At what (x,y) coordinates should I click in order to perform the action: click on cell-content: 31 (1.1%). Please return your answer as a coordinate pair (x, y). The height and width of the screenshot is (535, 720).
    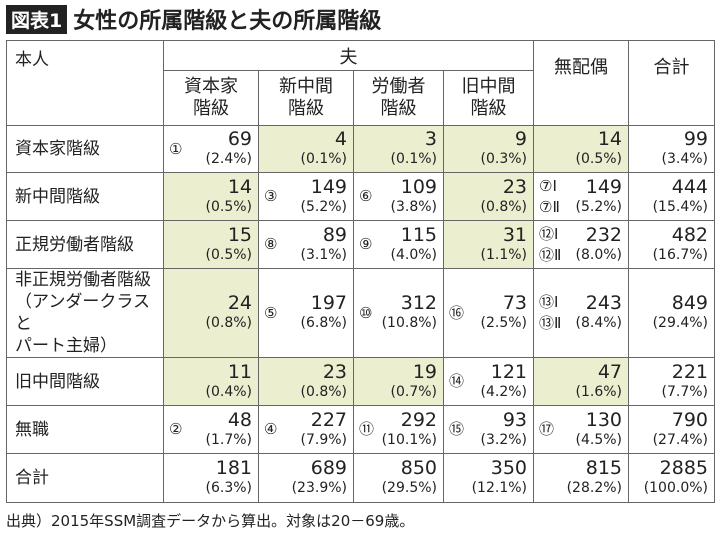
    Looking at the image, I should click on (488, 245).